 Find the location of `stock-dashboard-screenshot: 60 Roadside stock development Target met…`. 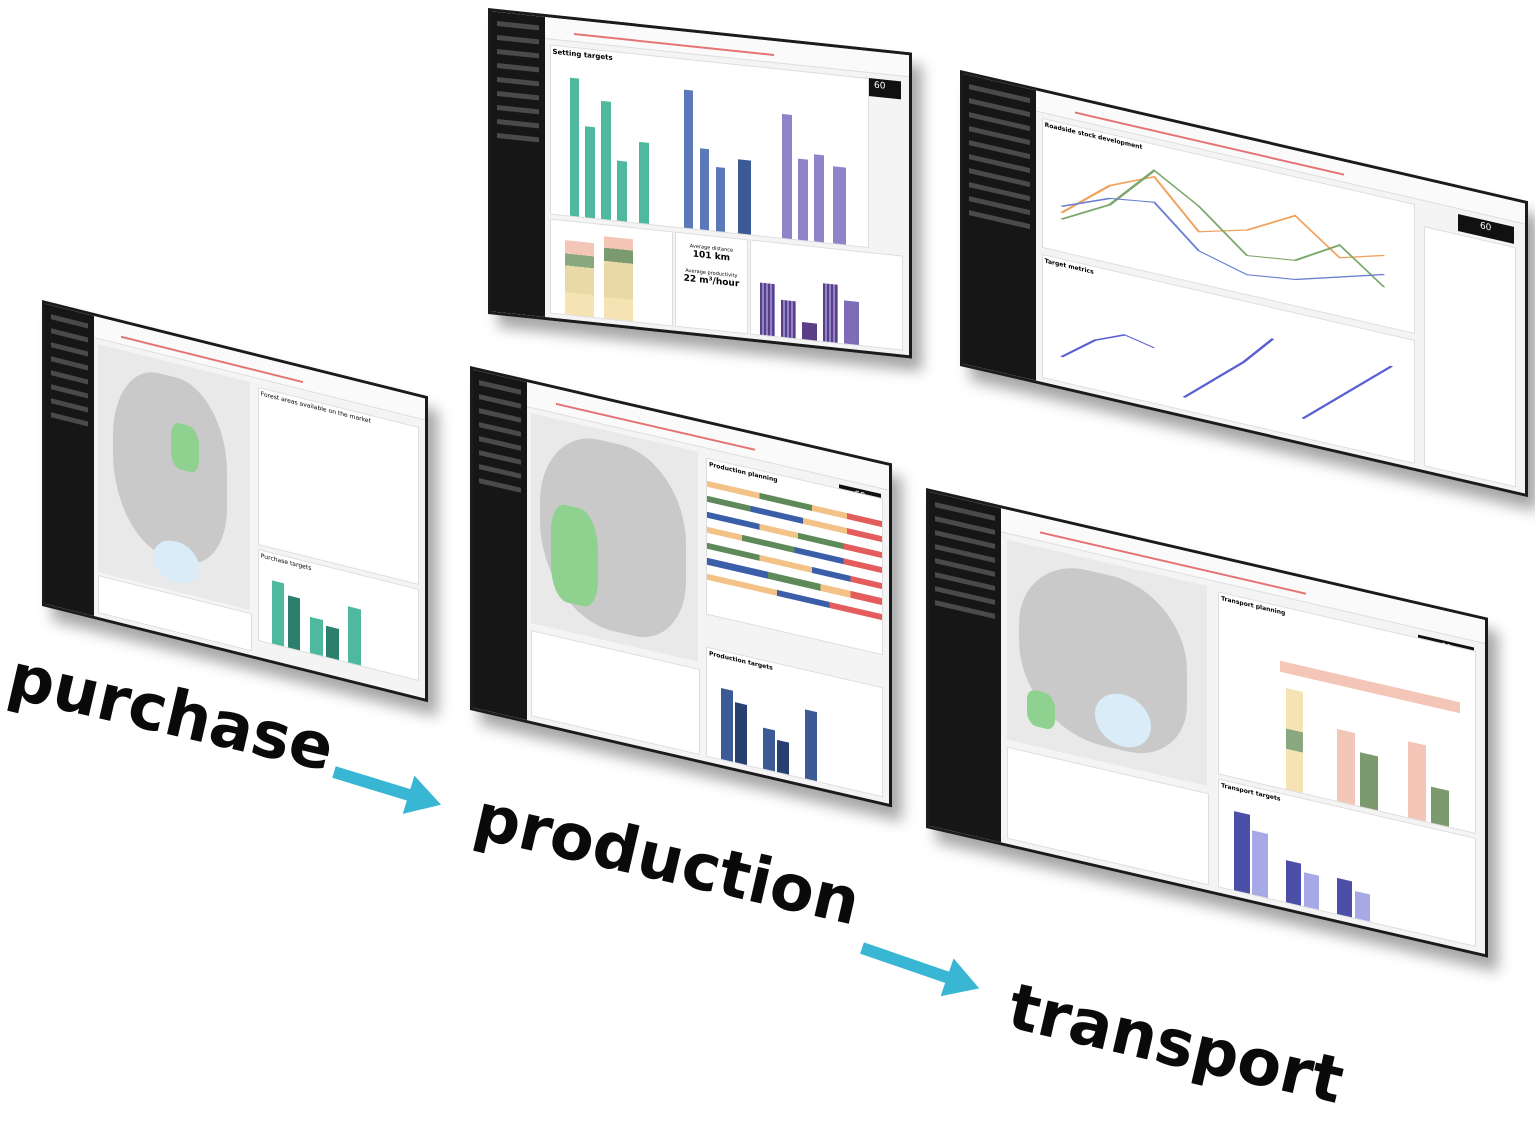

stock-dashboard-screenshot: 60 Roadside stock development Target met… is located at coordinates (1244, 284).